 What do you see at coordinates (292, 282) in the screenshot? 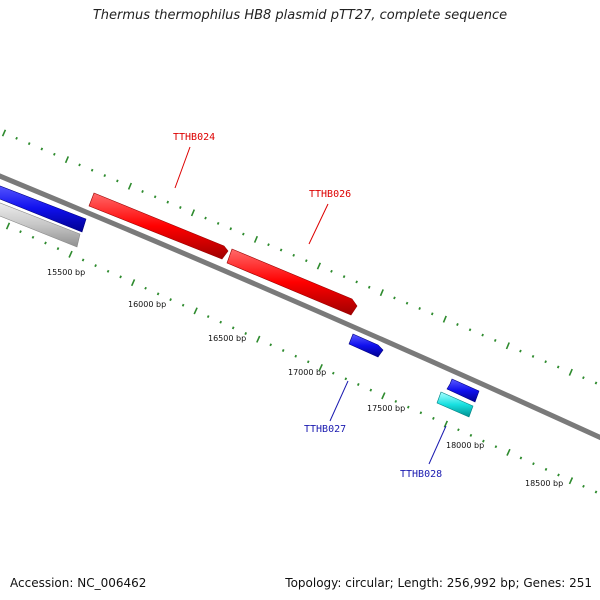
I see `gene-feature-tthb026` at bounding box center [292, 282].